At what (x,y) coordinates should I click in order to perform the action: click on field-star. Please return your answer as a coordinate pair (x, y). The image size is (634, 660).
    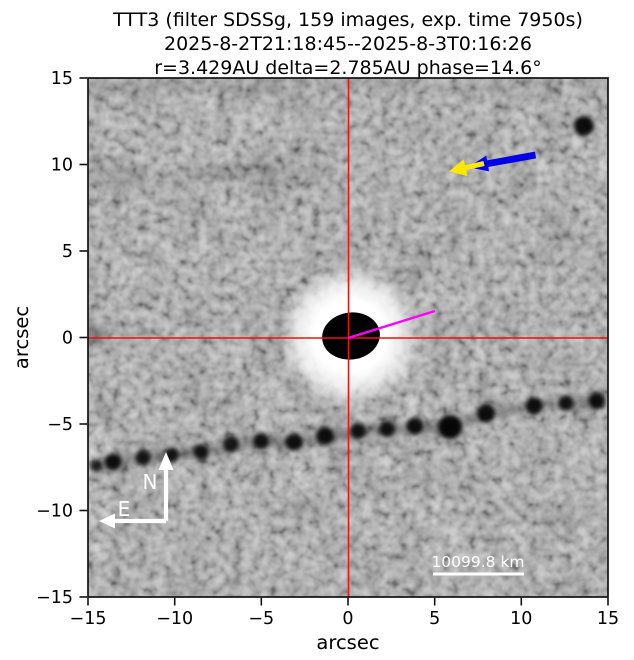
    Looking at the image, I should click on (584, 126).